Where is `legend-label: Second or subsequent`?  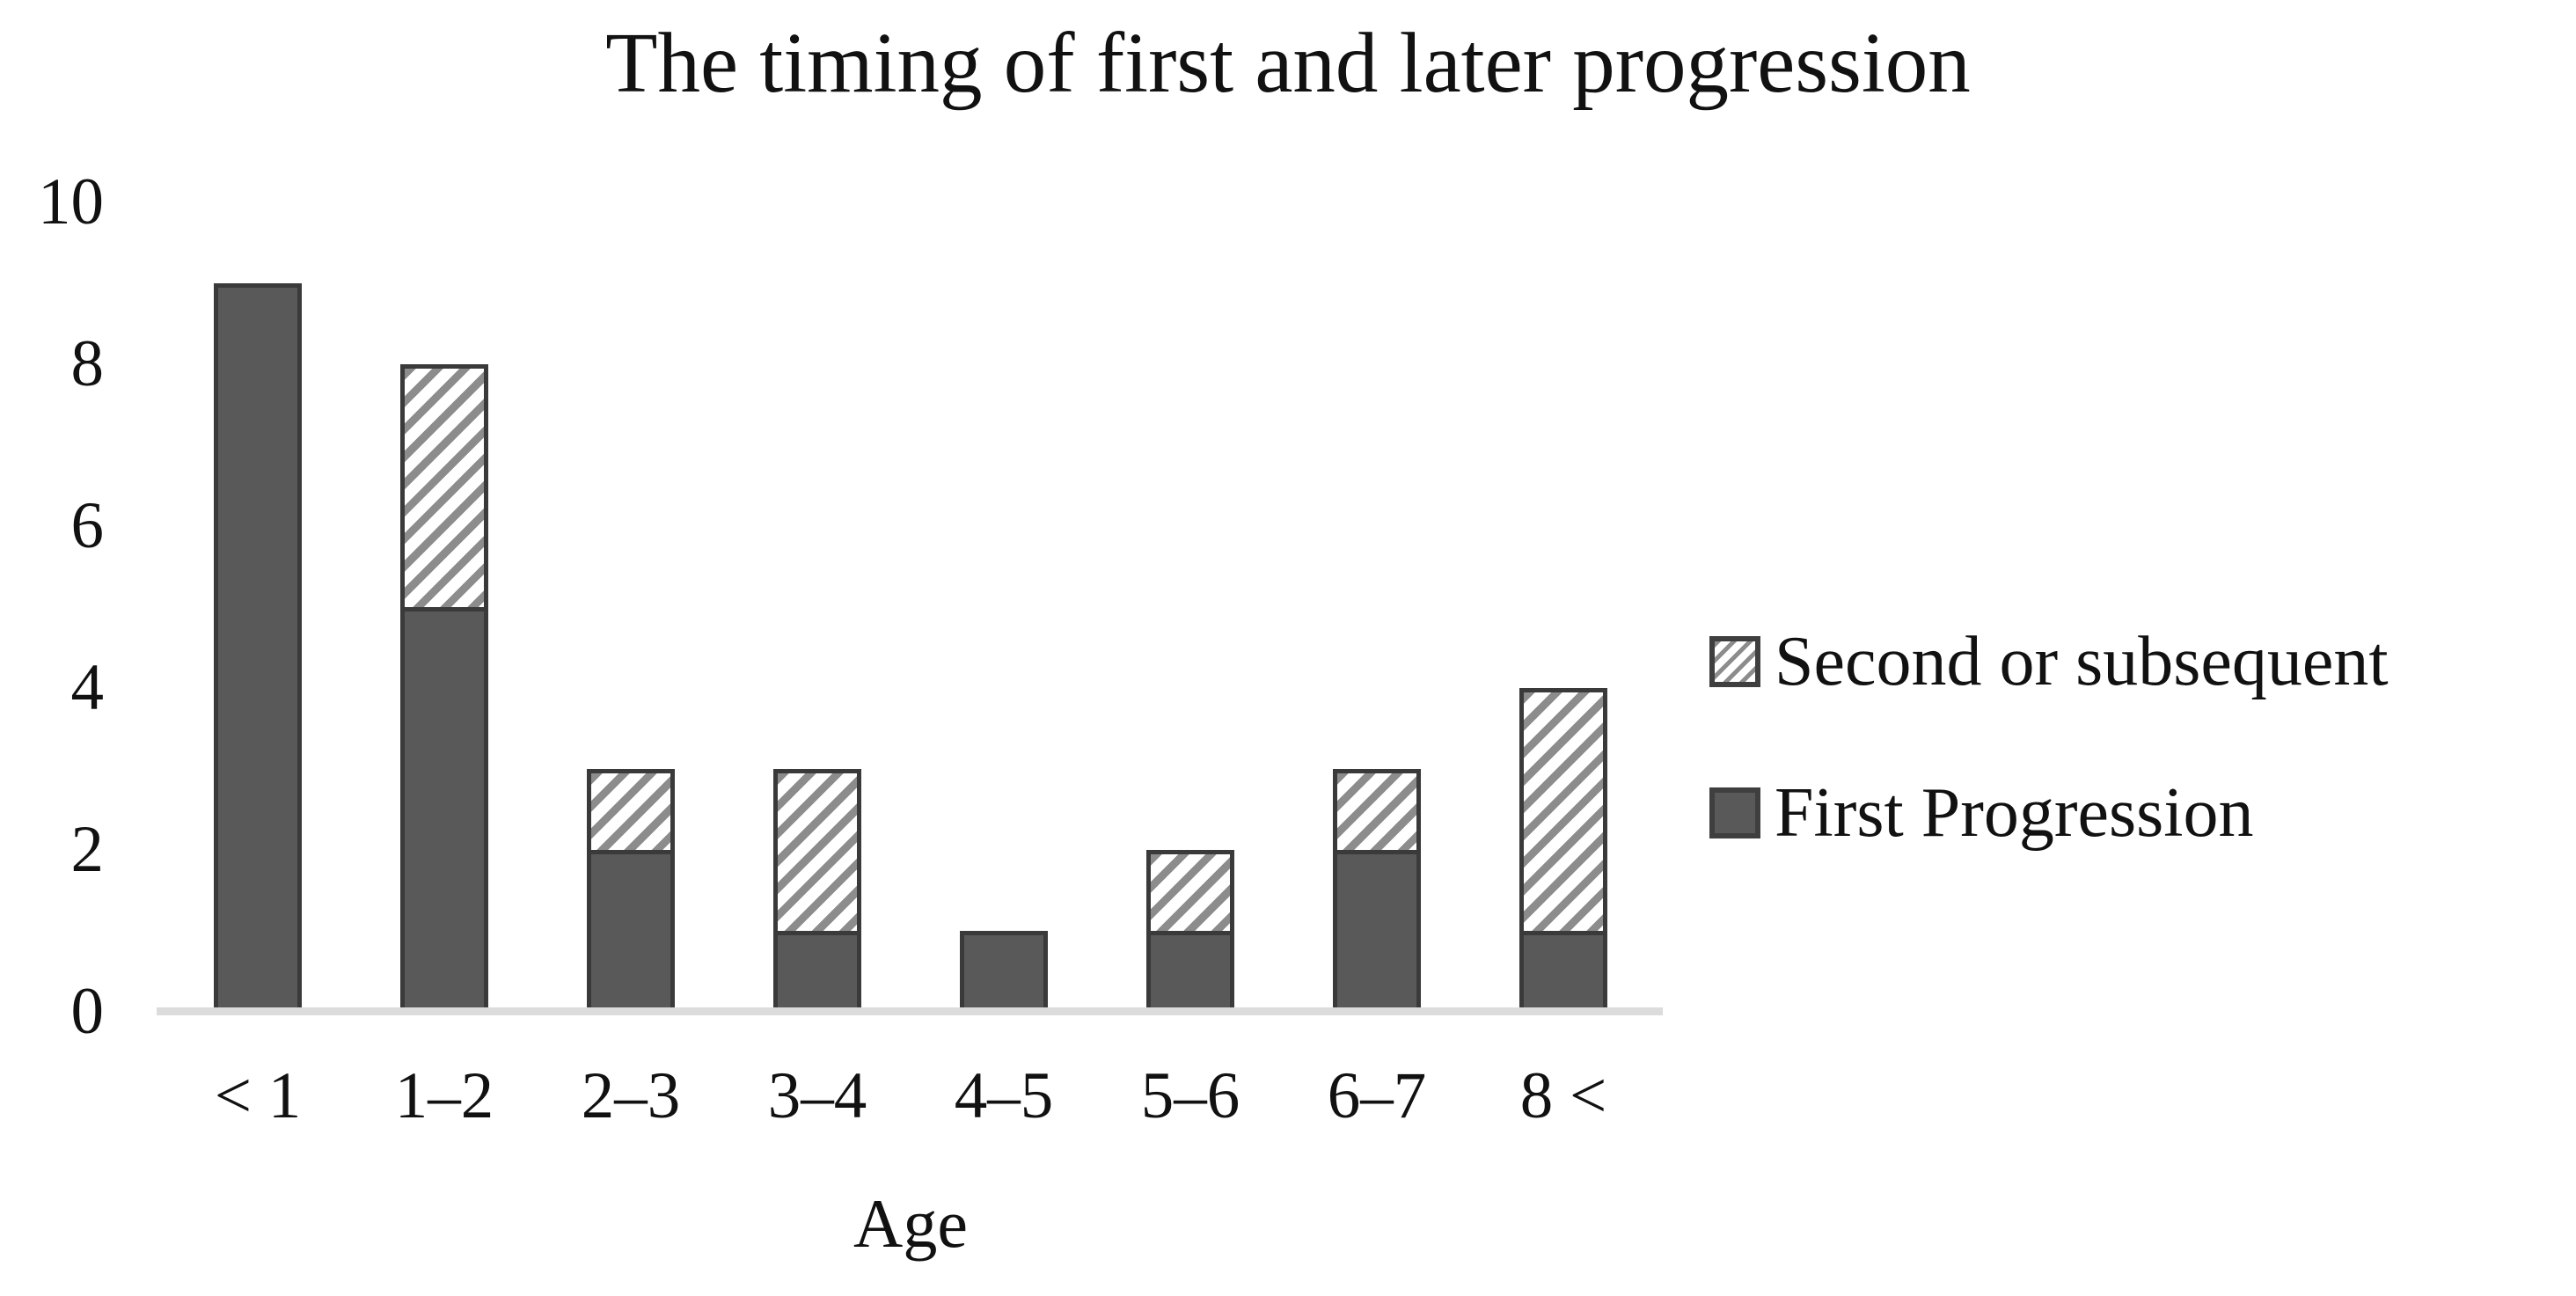
legend-label: Second or subsequent is located at coordinates (2082, 662).